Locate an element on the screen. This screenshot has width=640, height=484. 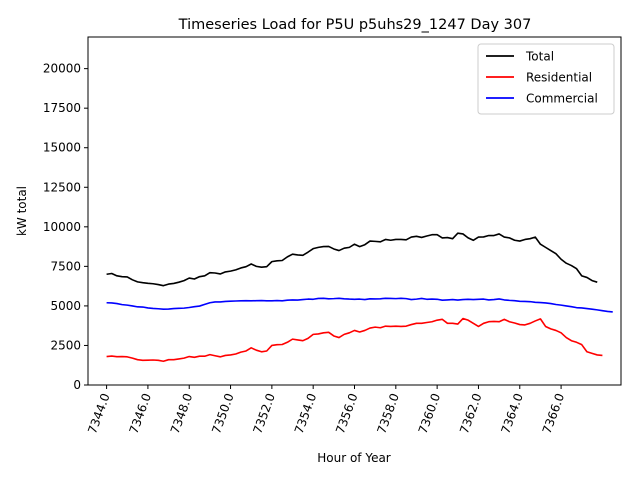
series-line-total is located at coordinates (352, 259).